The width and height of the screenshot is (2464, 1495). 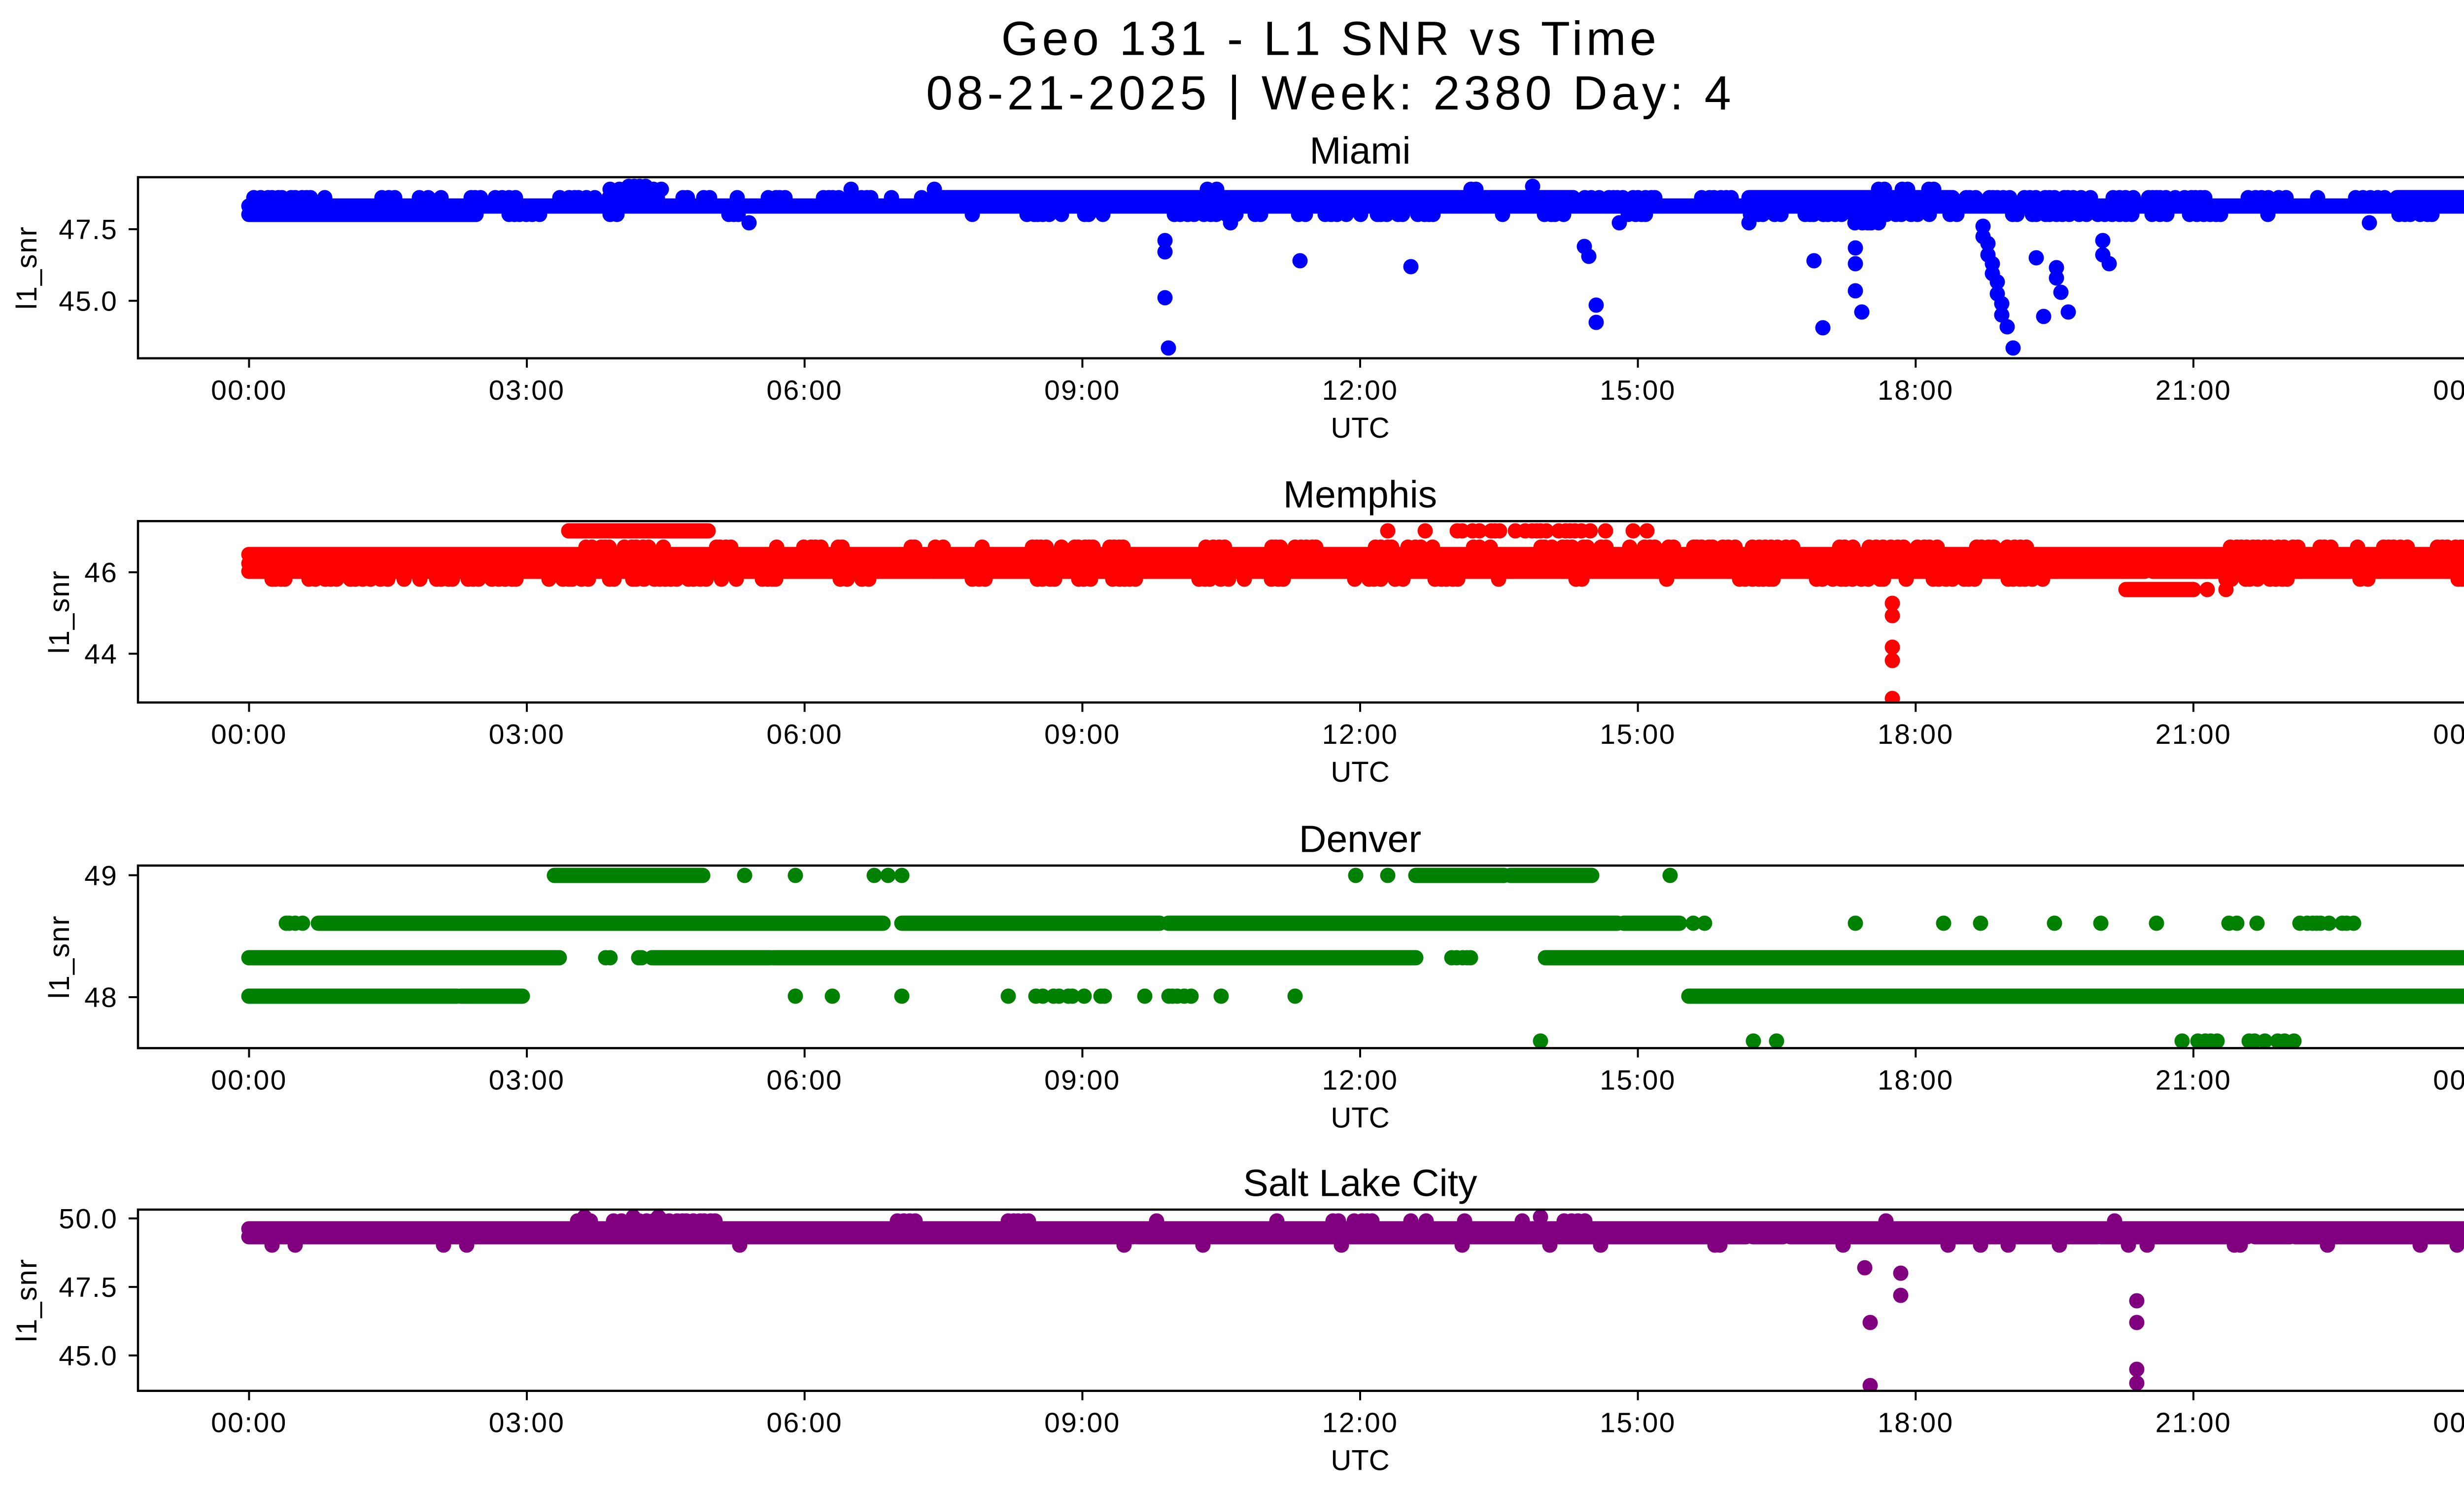 What do you see at coordinates (1360, 839) in the screenshot?
I see `svg-text: Denver` at bounding box center [1360, 839].